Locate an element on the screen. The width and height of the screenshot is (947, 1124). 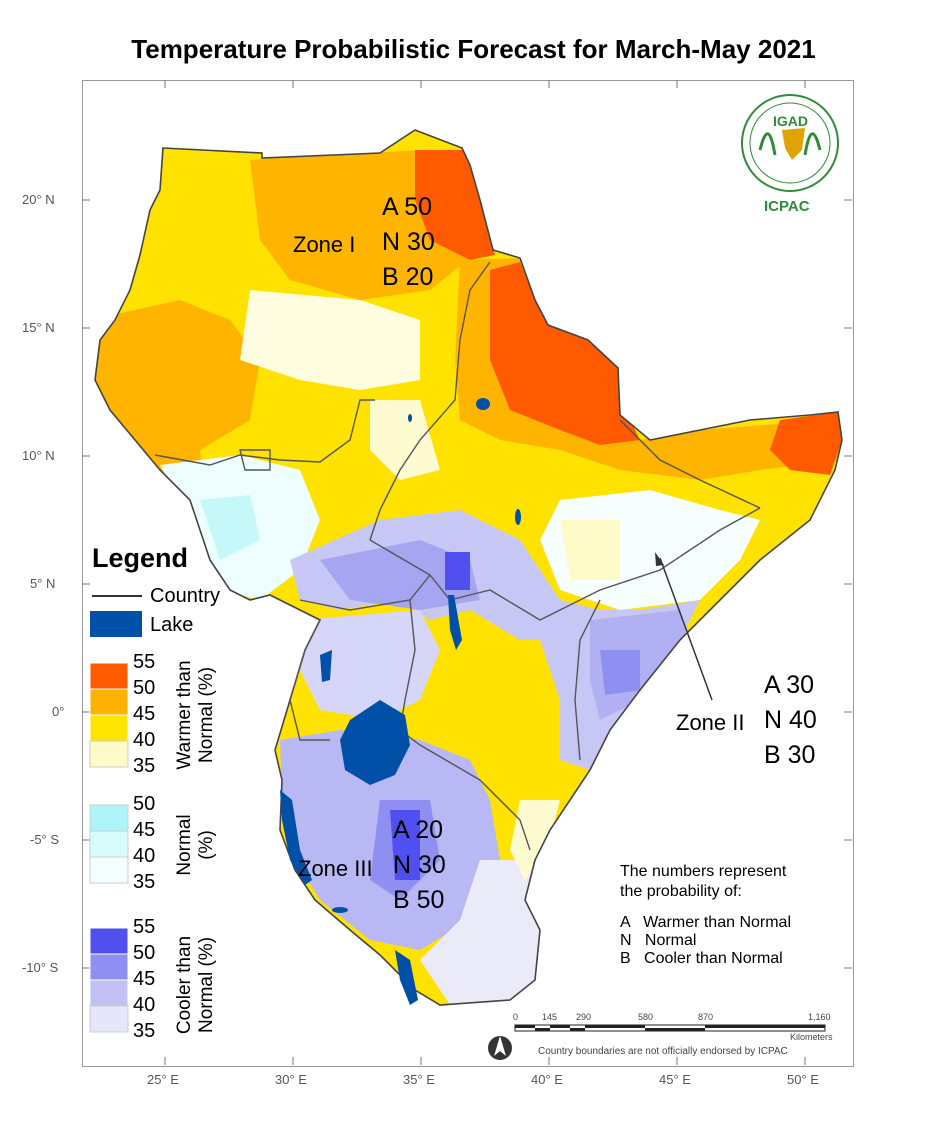
lat-label-5n: 5° N is located at coordinates (43, 583).